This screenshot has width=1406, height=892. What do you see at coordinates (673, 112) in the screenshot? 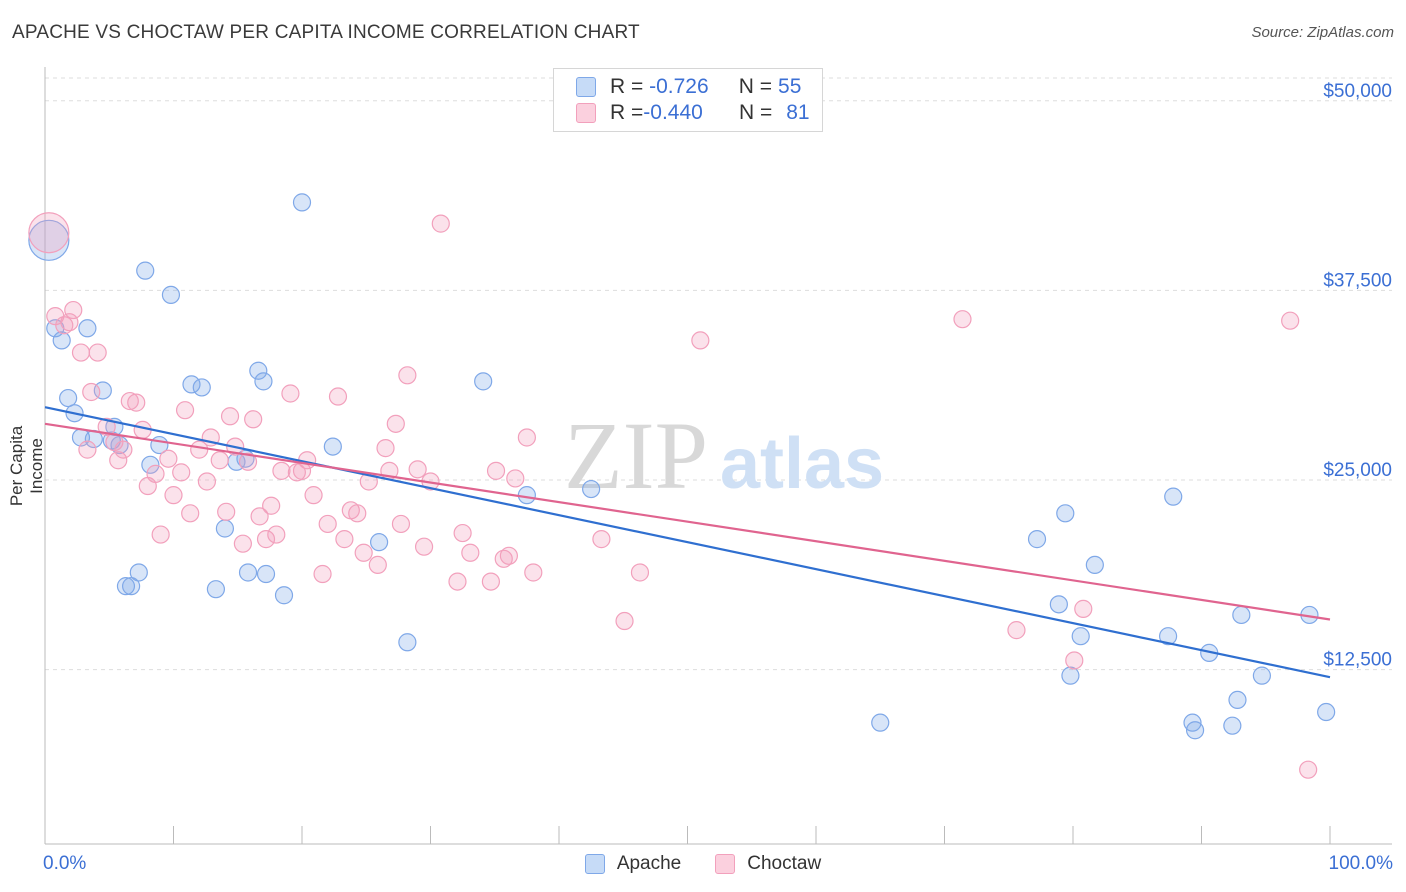
I see `r-value-choctaw: -0.440` at bounding box center [673, 112].